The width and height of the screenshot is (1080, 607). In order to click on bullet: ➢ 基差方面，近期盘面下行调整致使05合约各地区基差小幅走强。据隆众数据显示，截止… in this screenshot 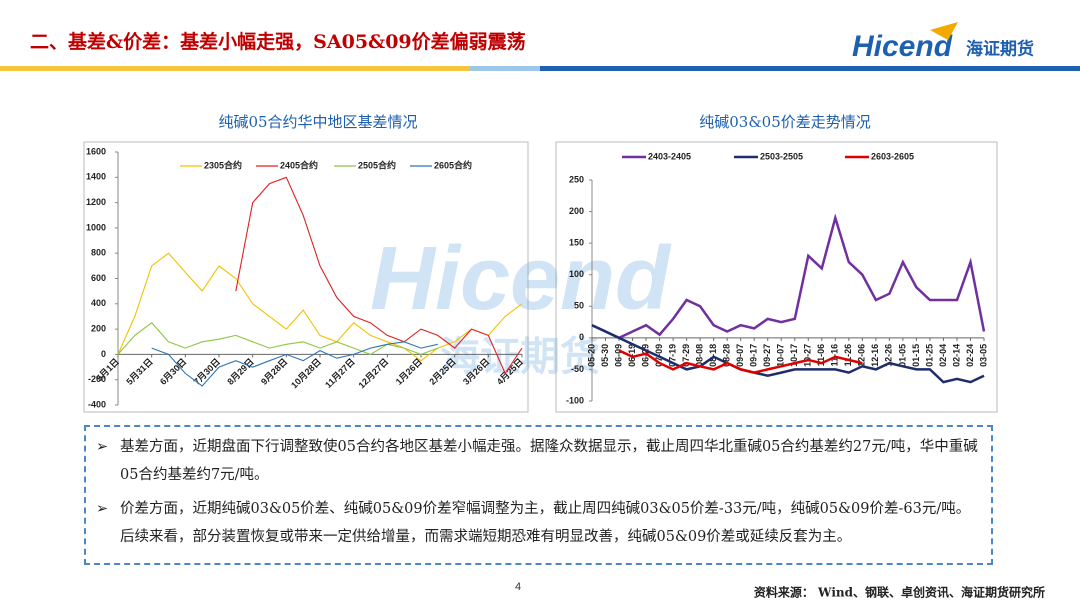, I will do `click(537, 461)`.